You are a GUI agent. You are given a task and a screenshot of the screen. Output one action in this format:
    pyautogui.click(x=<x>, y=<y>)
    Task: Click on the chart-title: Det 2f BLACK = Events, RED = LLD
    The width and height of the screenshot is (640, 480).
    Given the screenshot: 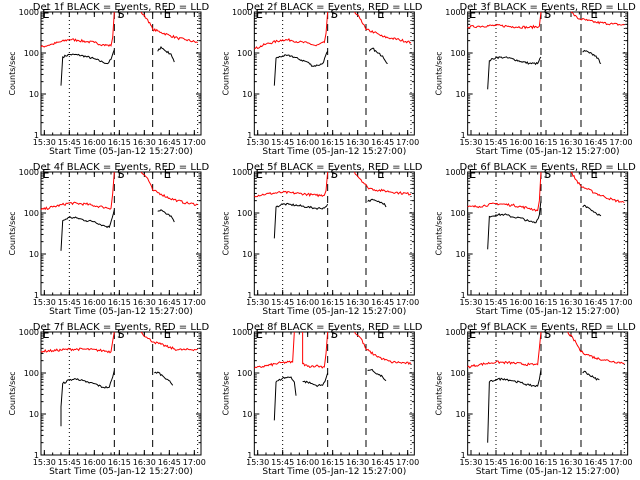 What is the action you would take?
    pyautogui.click(x=334, y=7)
    